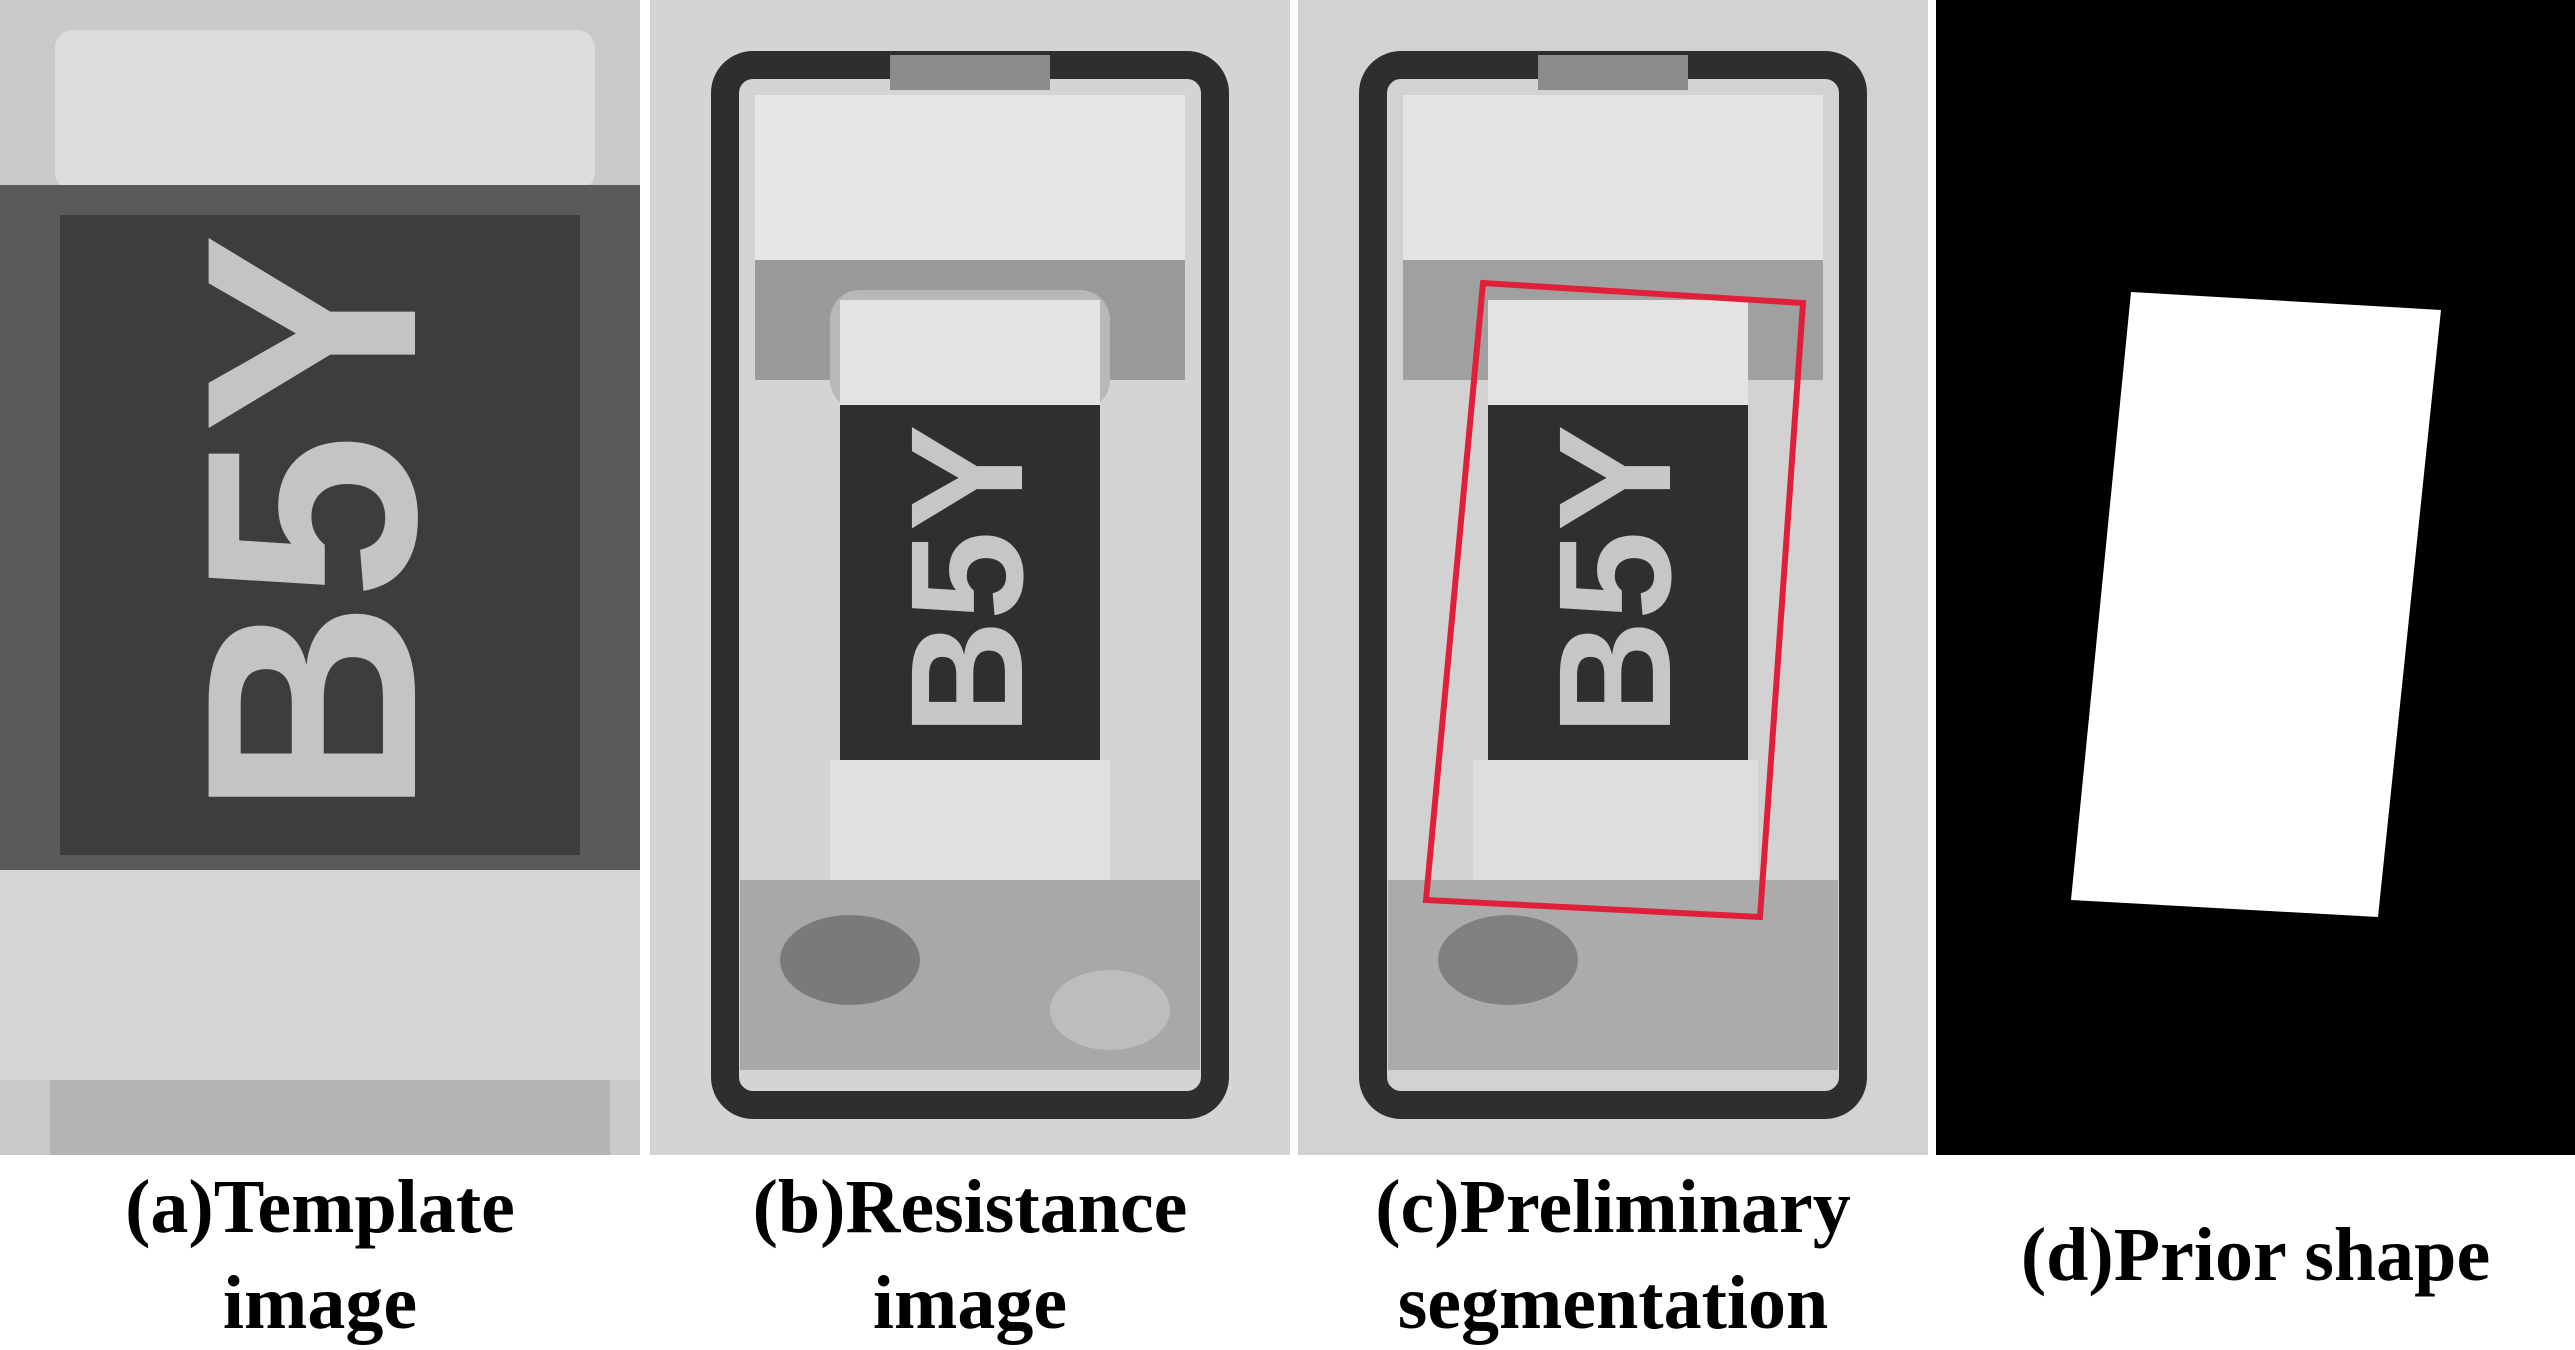 This screenshot has height=1350, width=2575. Describe the element at coordinates (970, 1207) in the screenshot. I see `caption-b-line1: (b)Resistance` at that location.